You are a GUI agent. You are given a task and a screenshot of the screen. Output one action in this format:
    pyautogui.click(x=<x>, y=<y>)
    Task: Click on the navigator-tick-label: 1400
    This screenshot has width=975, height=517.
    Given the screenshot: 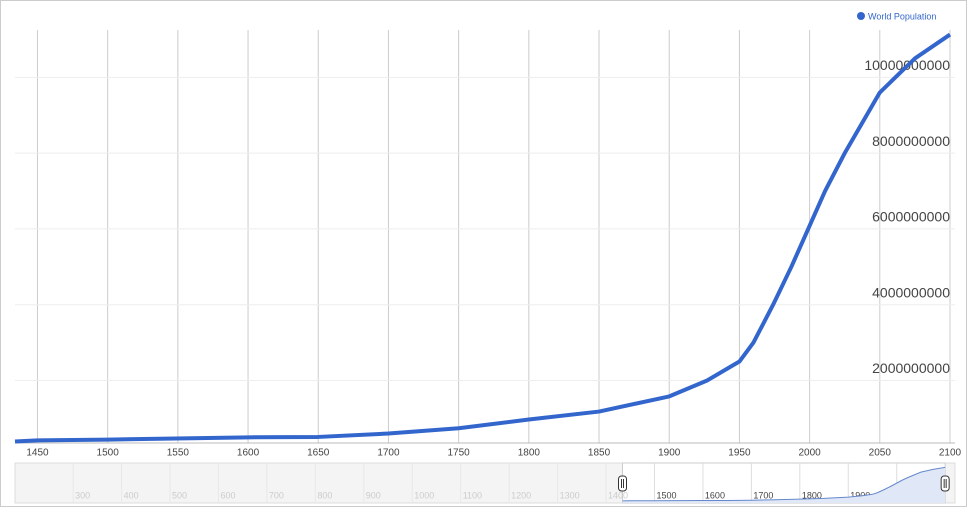 What is the action you would take?
    pyautogui.click(x=618, y=495)
    